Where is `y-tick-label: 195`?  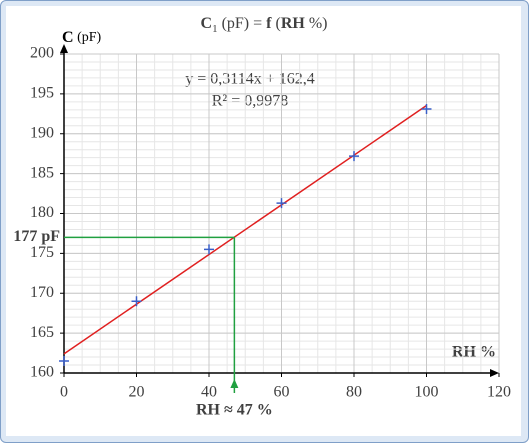
y-tick-label: 195 is located at coordinates (42, 93).